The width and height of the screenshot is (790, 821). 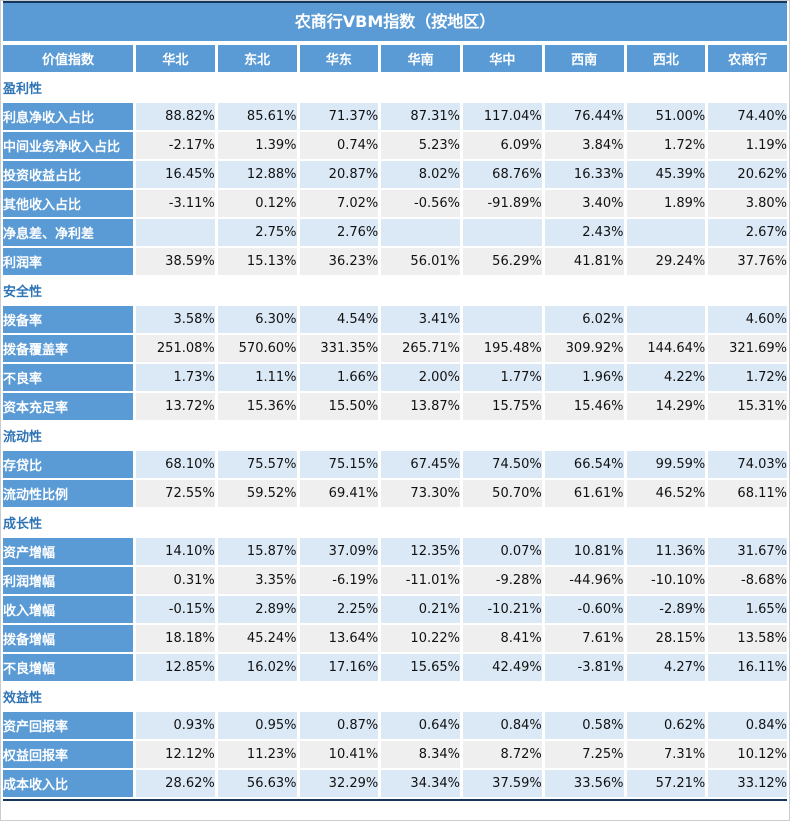 What do you see at coordinates (746, 754) in the screenshot?
I see `cell-value: 10.12%` at bounding box center [746, 754].